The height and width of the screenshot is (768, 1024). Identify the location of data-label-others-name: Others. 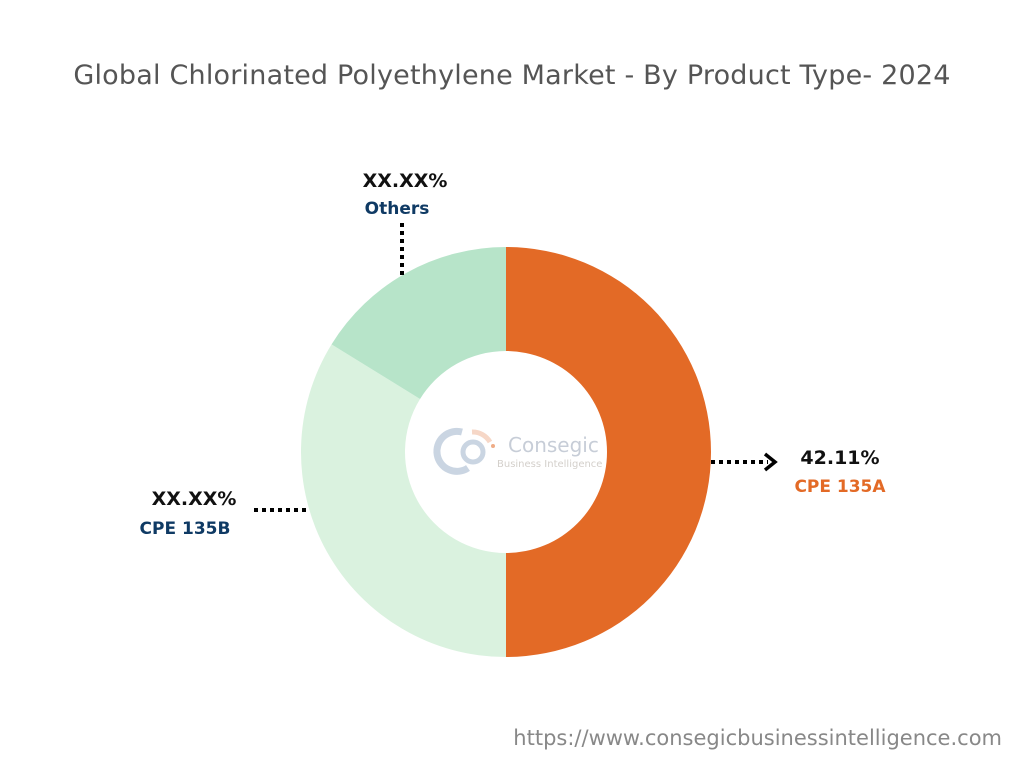
(397, 209).